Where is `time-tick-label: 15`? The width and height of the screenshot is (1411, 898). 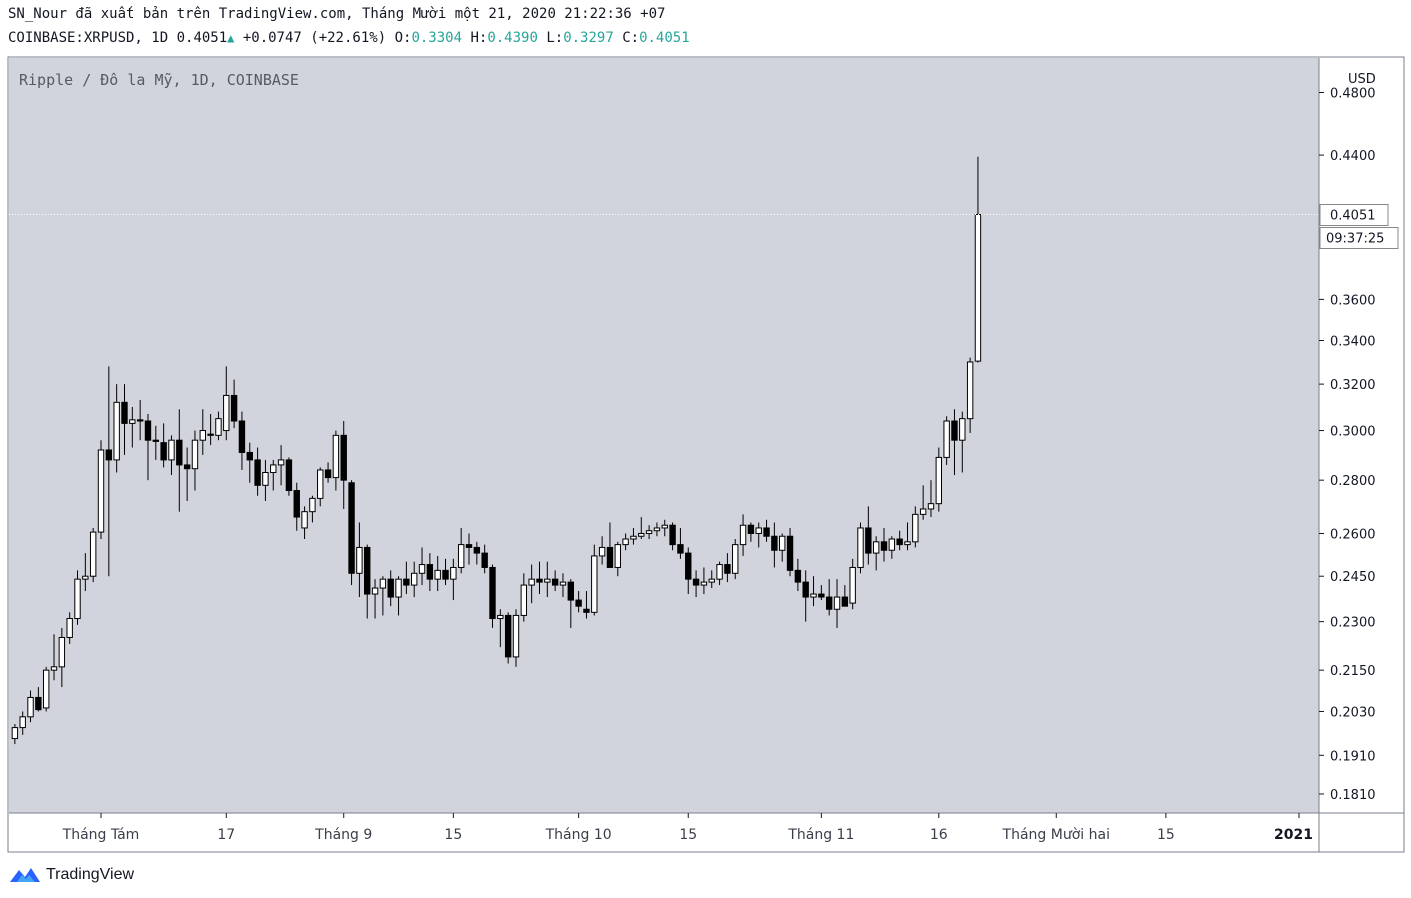
time-tick-label: 15 is located at coordinates (453, 835).